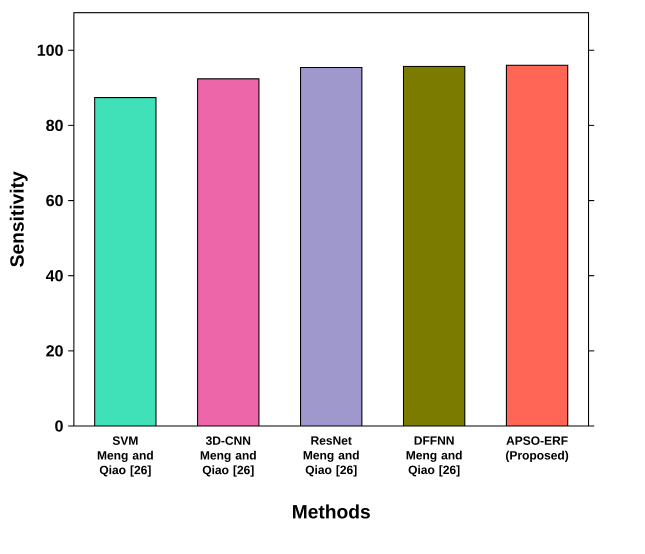  What do you see at coordinates (54, 200) in the screenshot?
I see `y-tick-label: 60` at bounding box center [54, 200].